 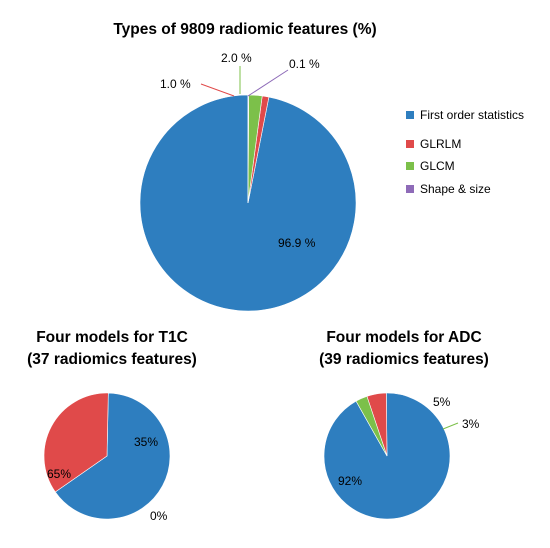 What do you see at coordinates (112, 456) in the screenshot?
I see `chart2-slice-first-order-statistics` at bounding box center [112, 456].